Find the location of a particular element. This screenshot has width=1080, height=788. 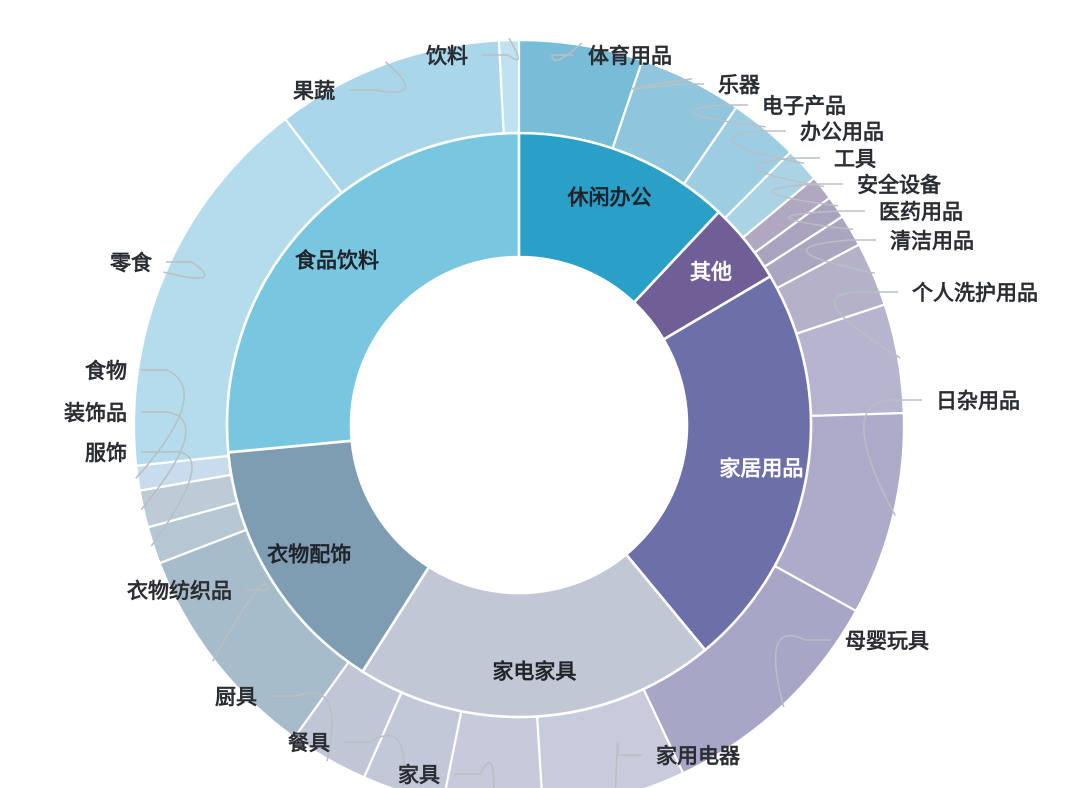

leader-line-食物 is located at coordinates (160, 424).